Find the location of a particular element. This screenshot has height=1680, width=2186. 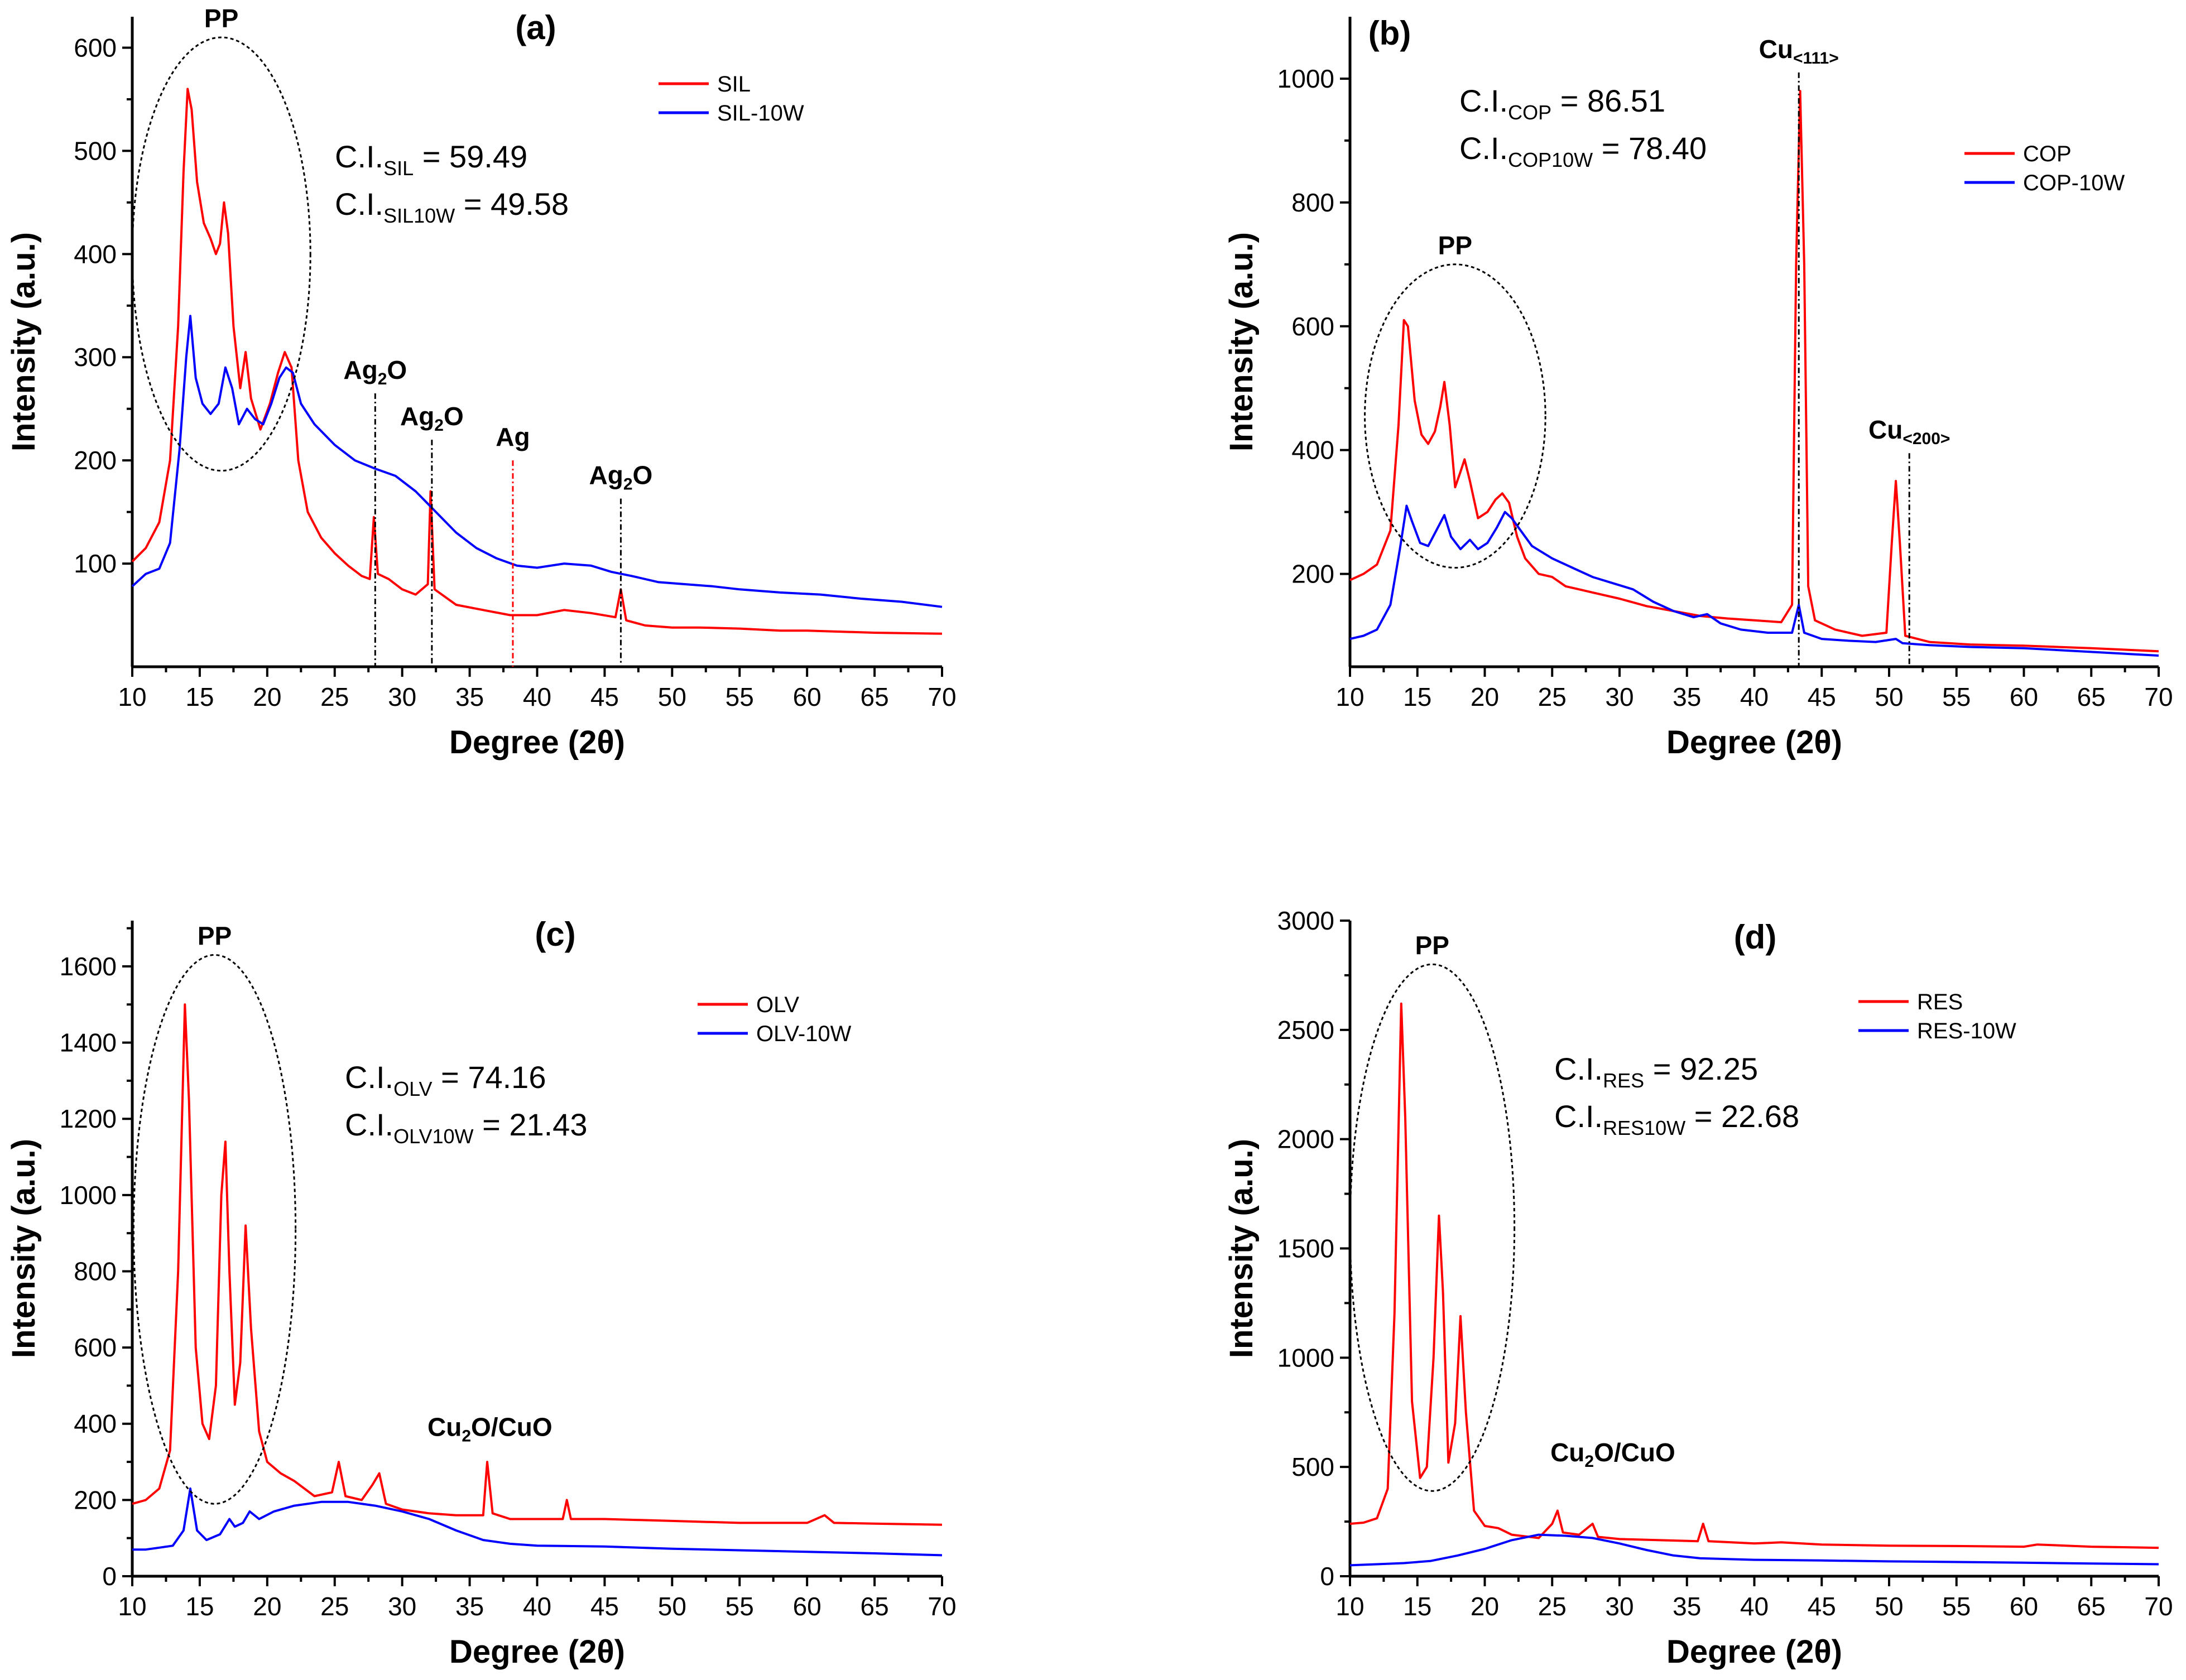

y-tick-label: 1400 is located at coordinates (88, 1042).